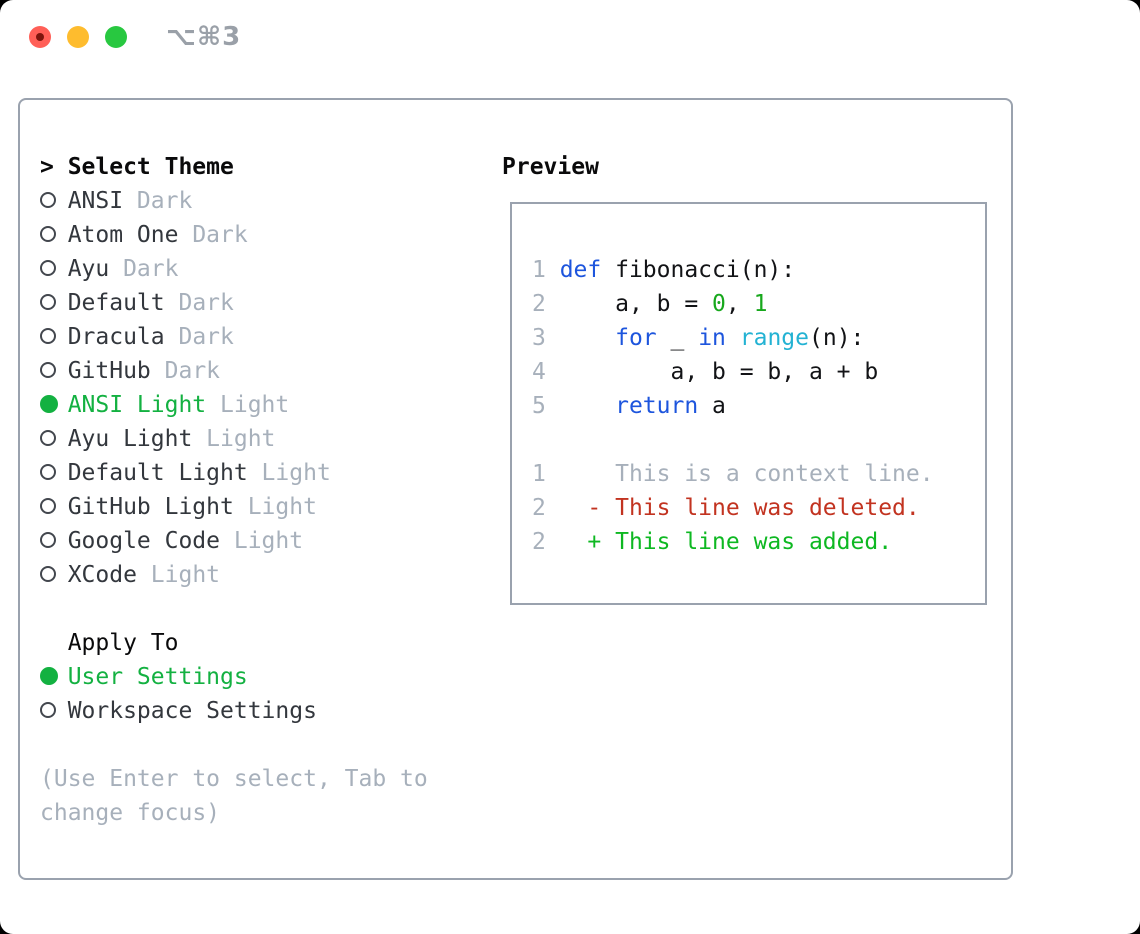 The height and width of the screenshot is (934, 1140). Describe the element at coordinates (116, 337) in the screenshot. I see `option-label: Dracula` at that location.